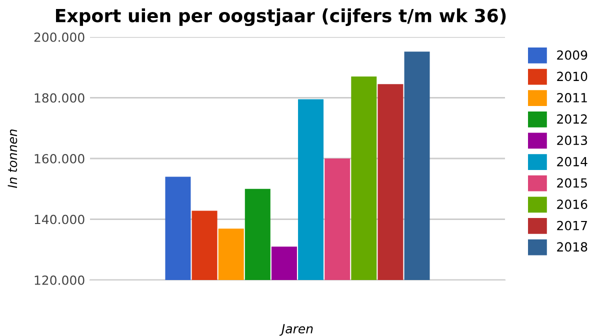  What do you see at coordinates (572, 119) in the screenshot?
I see `legend-label: 2012` at bounding box center [572, 119].